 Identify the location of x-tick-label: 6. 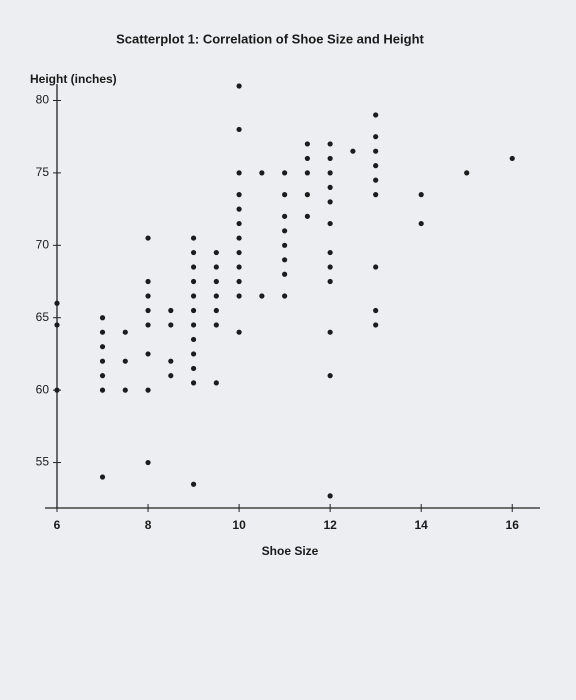
(57, 525).